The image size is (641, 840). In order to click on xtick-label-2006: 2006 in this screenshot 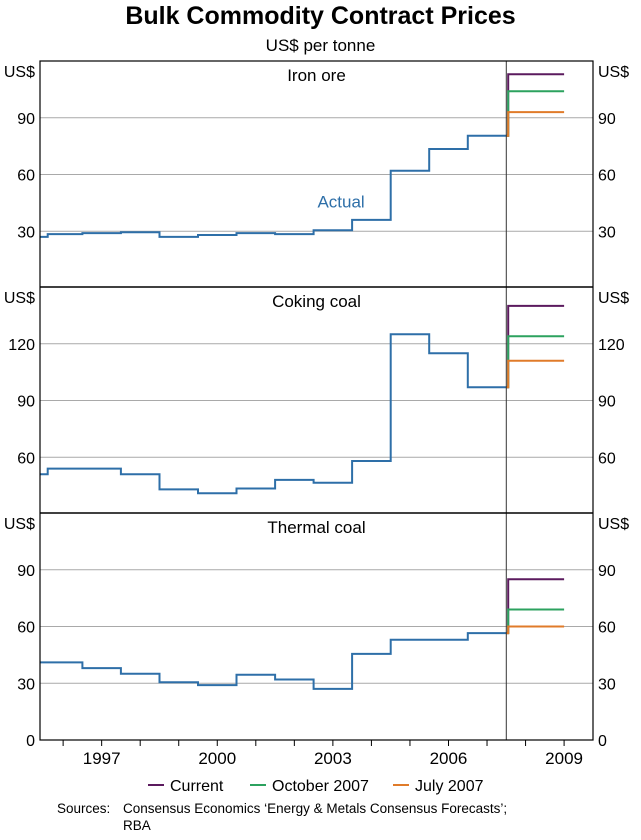, I will do `click(449, 758)`.